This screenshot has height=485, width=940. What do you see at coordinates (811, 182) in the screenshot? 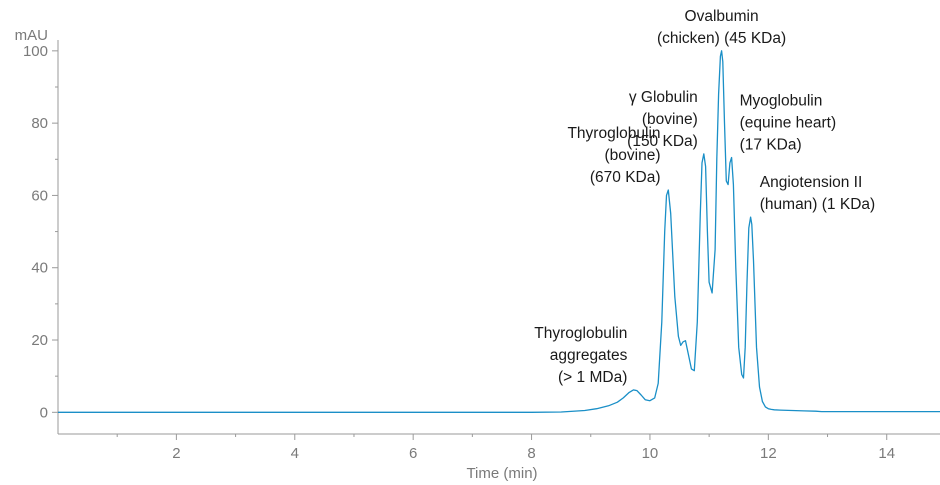
I see `peak-annotation-line: Angiotension II` at bounding box center [811, 182].